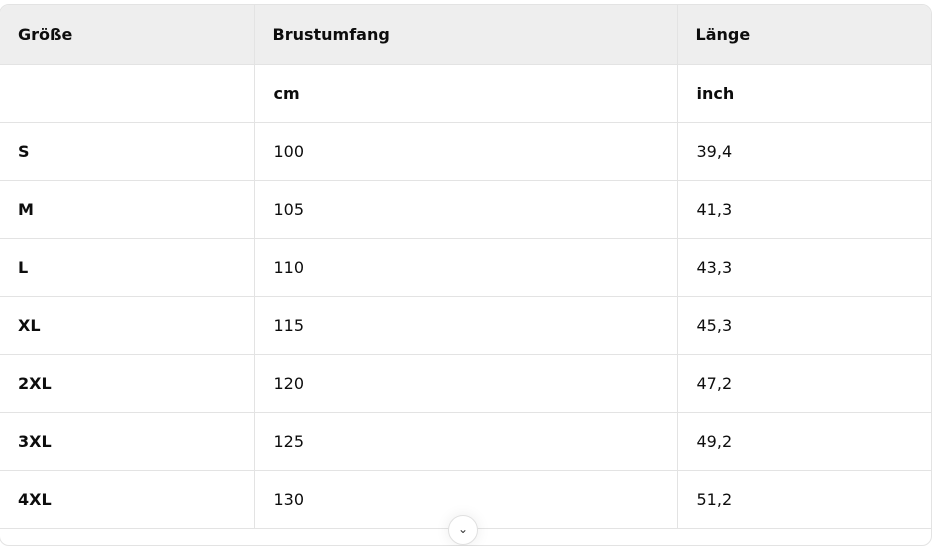 The width and height of the screenshot is (932, 546). I want to click on chest-cell: 100, so click(466, 151).